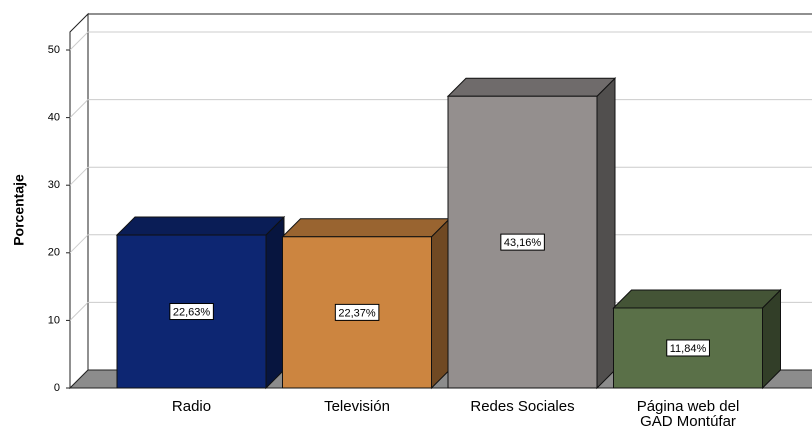 The width and height of the screenshot is (812, 434). I want to click on value-label: 11,84%, so click(688, 349).